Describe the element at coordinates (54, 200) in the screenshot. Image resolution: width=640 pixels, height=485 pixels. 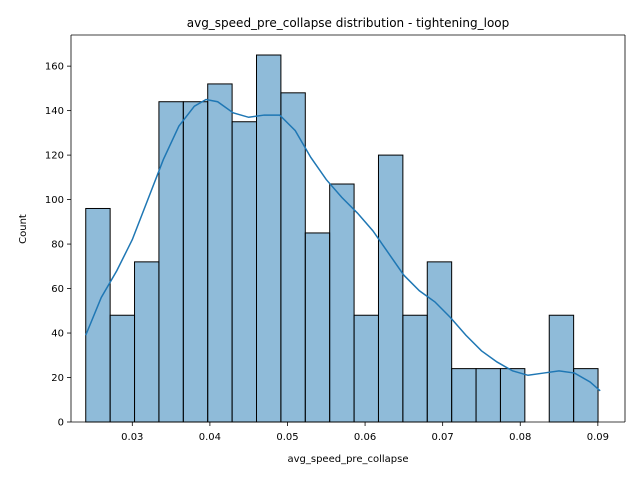
I see `y-tick-label: 100` at that location.